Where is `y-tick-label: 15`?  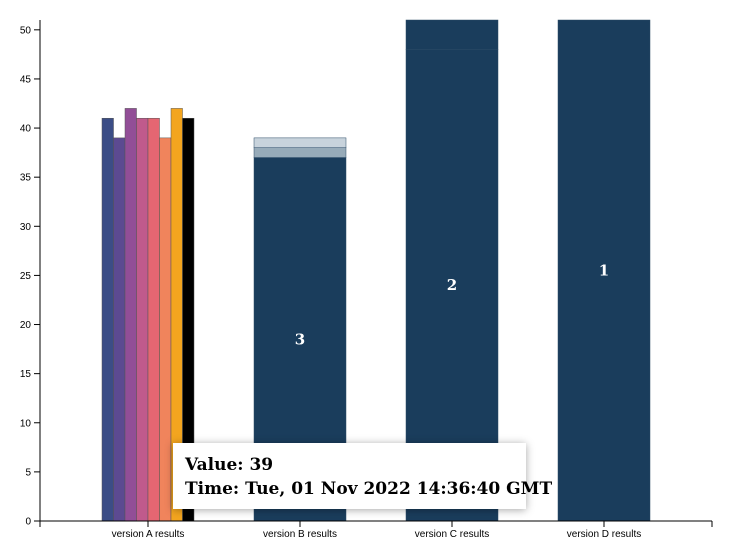
y-tick-label: 15 is located at coordinates (26, 374).